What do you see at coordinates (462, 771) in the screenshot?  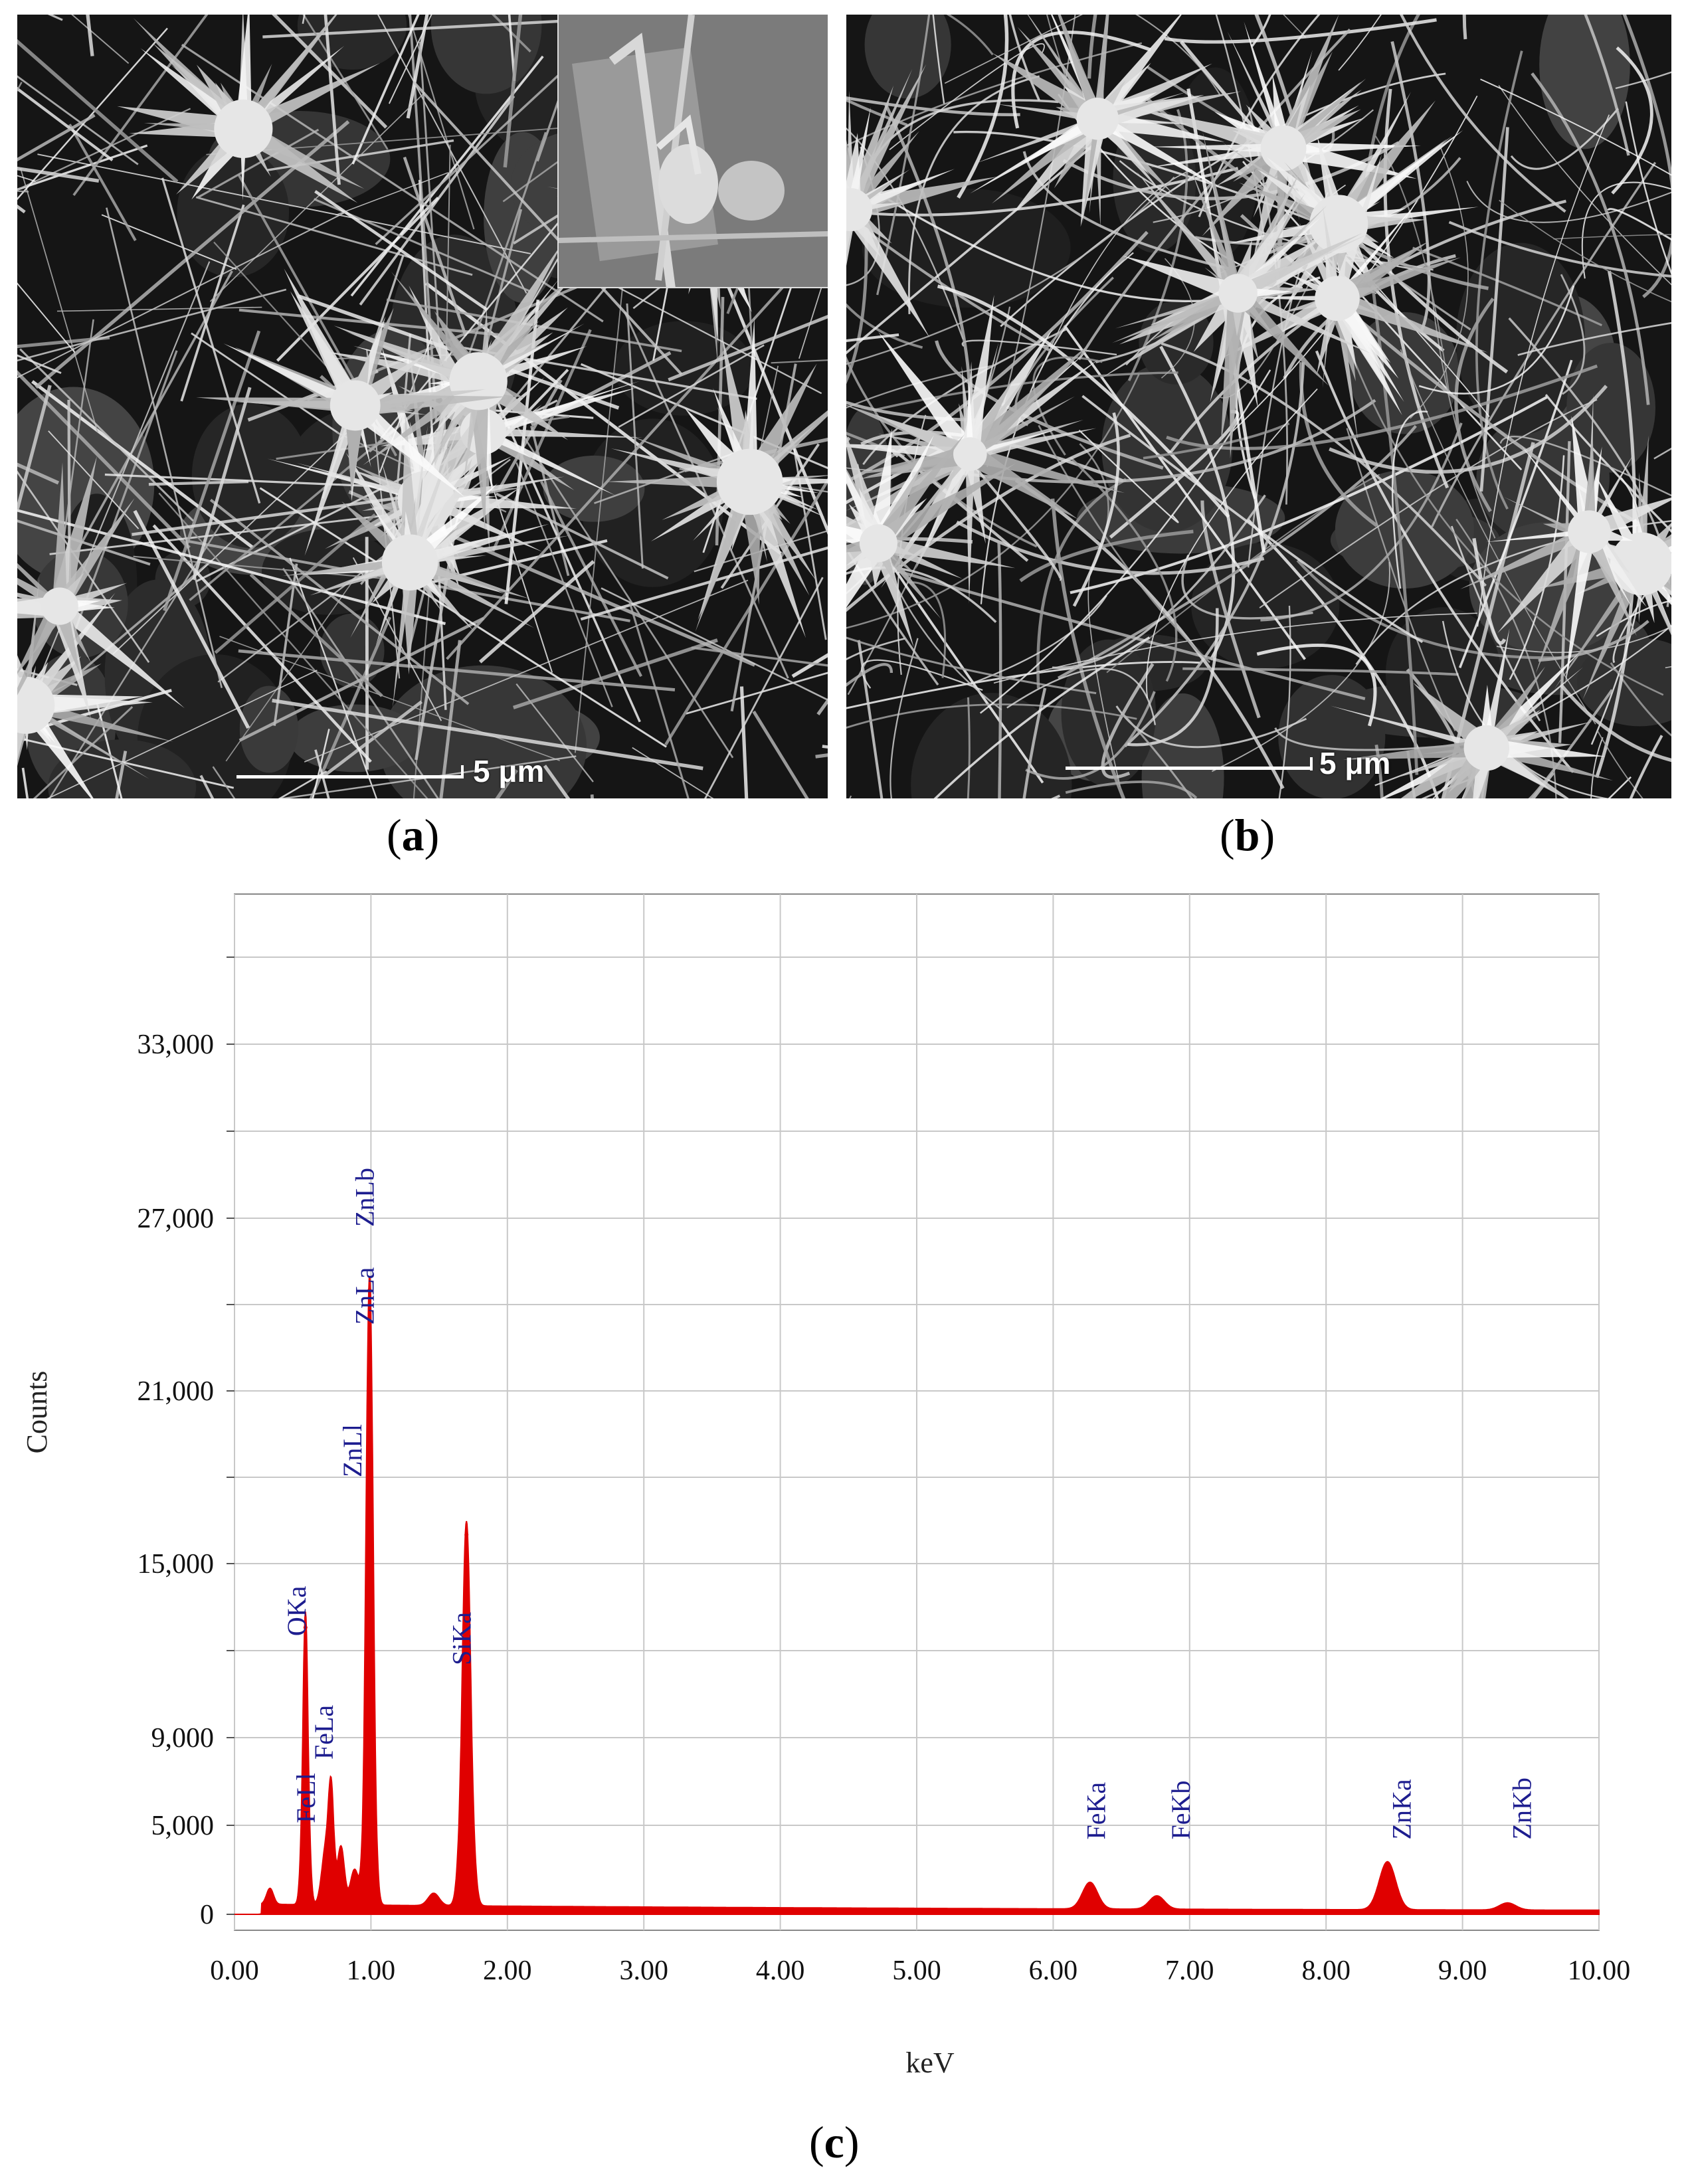 I see `scale-bar-tick-a` at bounding box center [462, 771].